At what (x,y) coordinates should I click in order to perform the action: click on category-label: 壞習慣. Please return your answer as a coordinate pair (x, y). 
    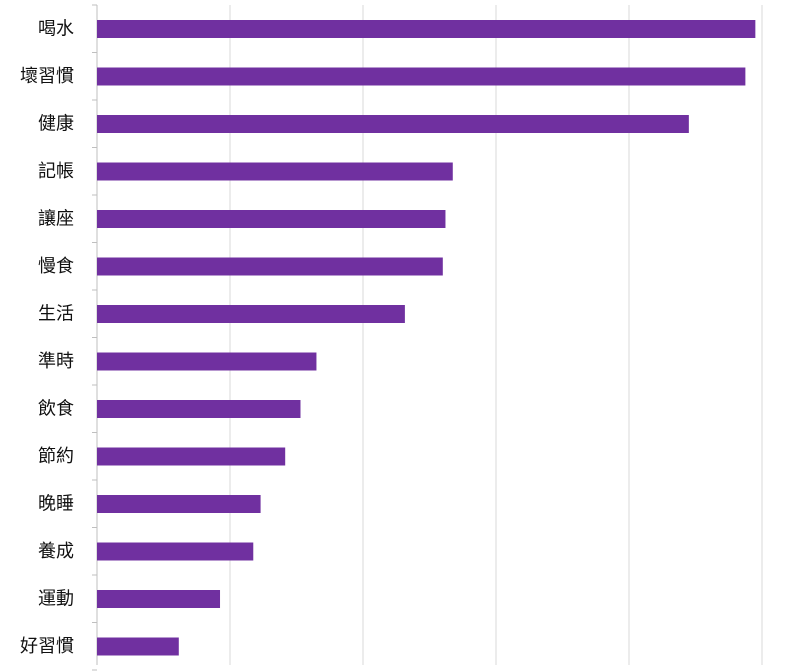
    Looking at the image, I should click on (47, 76).